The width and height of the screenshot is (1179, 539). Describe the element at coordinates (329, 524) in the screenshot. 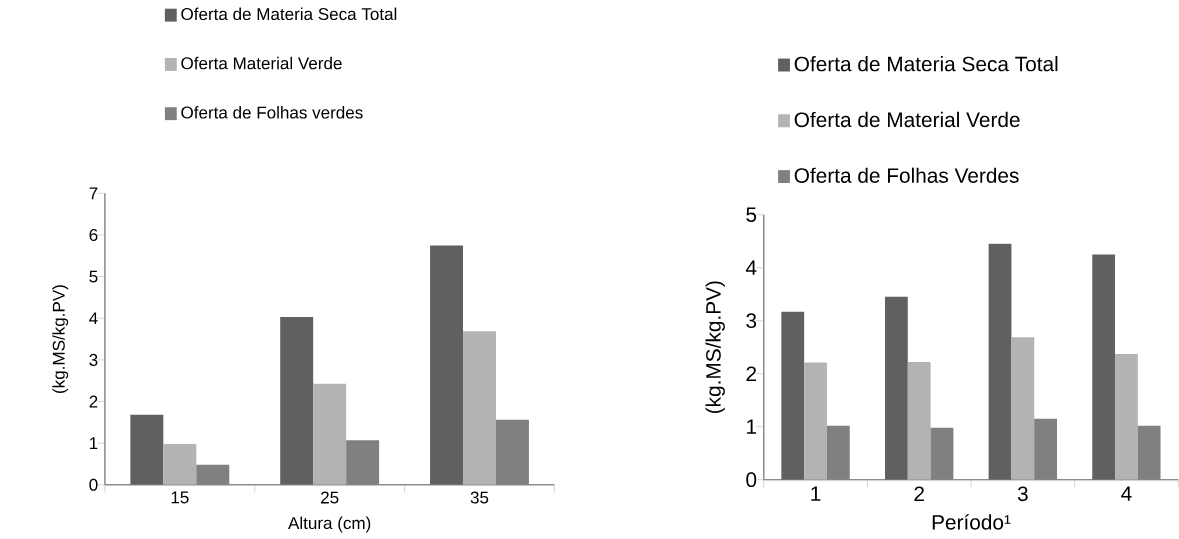

I see `x-axis-title: Altura (cm)` at that location.